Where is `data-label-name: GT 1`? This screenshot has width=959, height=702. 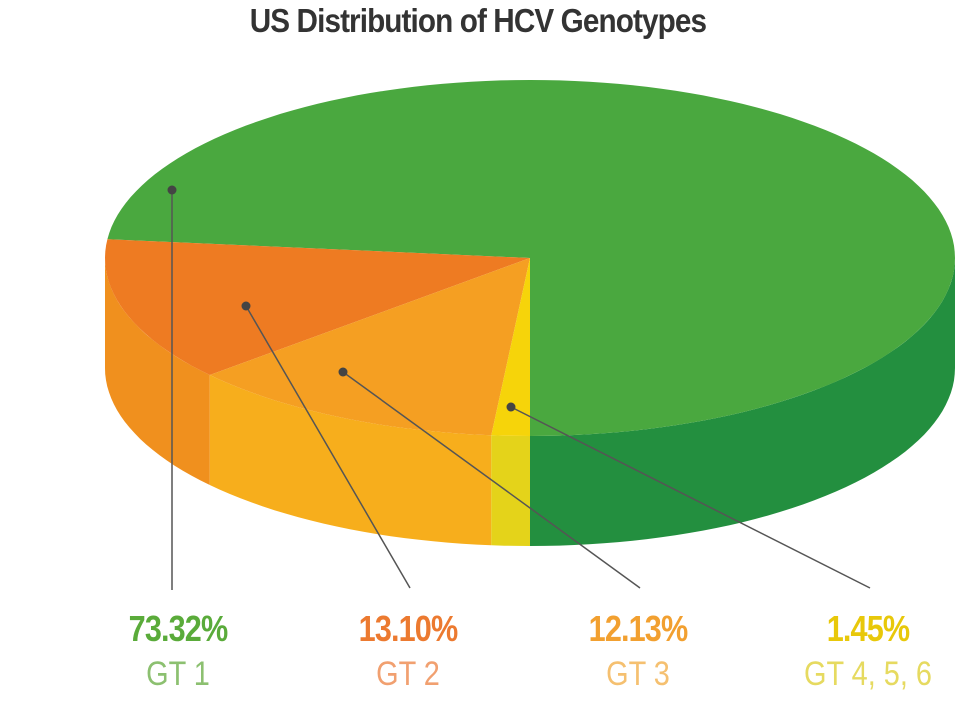 data-label-name: GT 1 is located at coordinates (178, 674).